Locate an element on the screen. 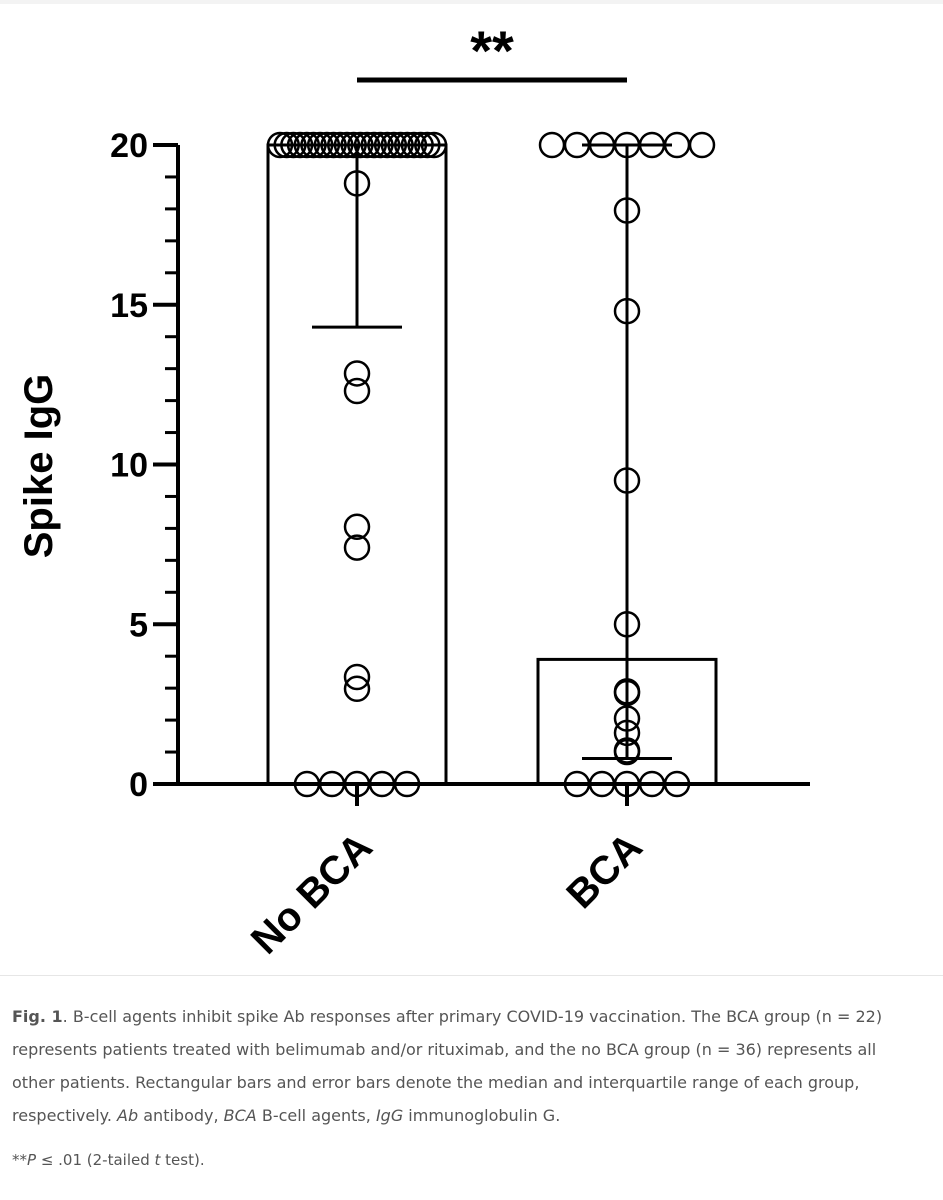  y-tick-label: 10 is located at coordinates (129, 466).